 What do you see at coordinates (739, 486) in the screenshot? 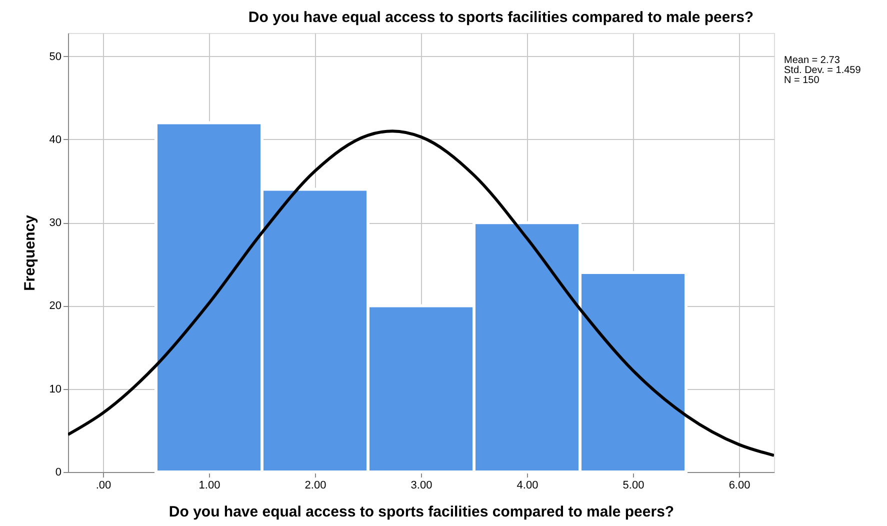
I see `x-tick-label: 6.00` at bounding box center [739, 486].